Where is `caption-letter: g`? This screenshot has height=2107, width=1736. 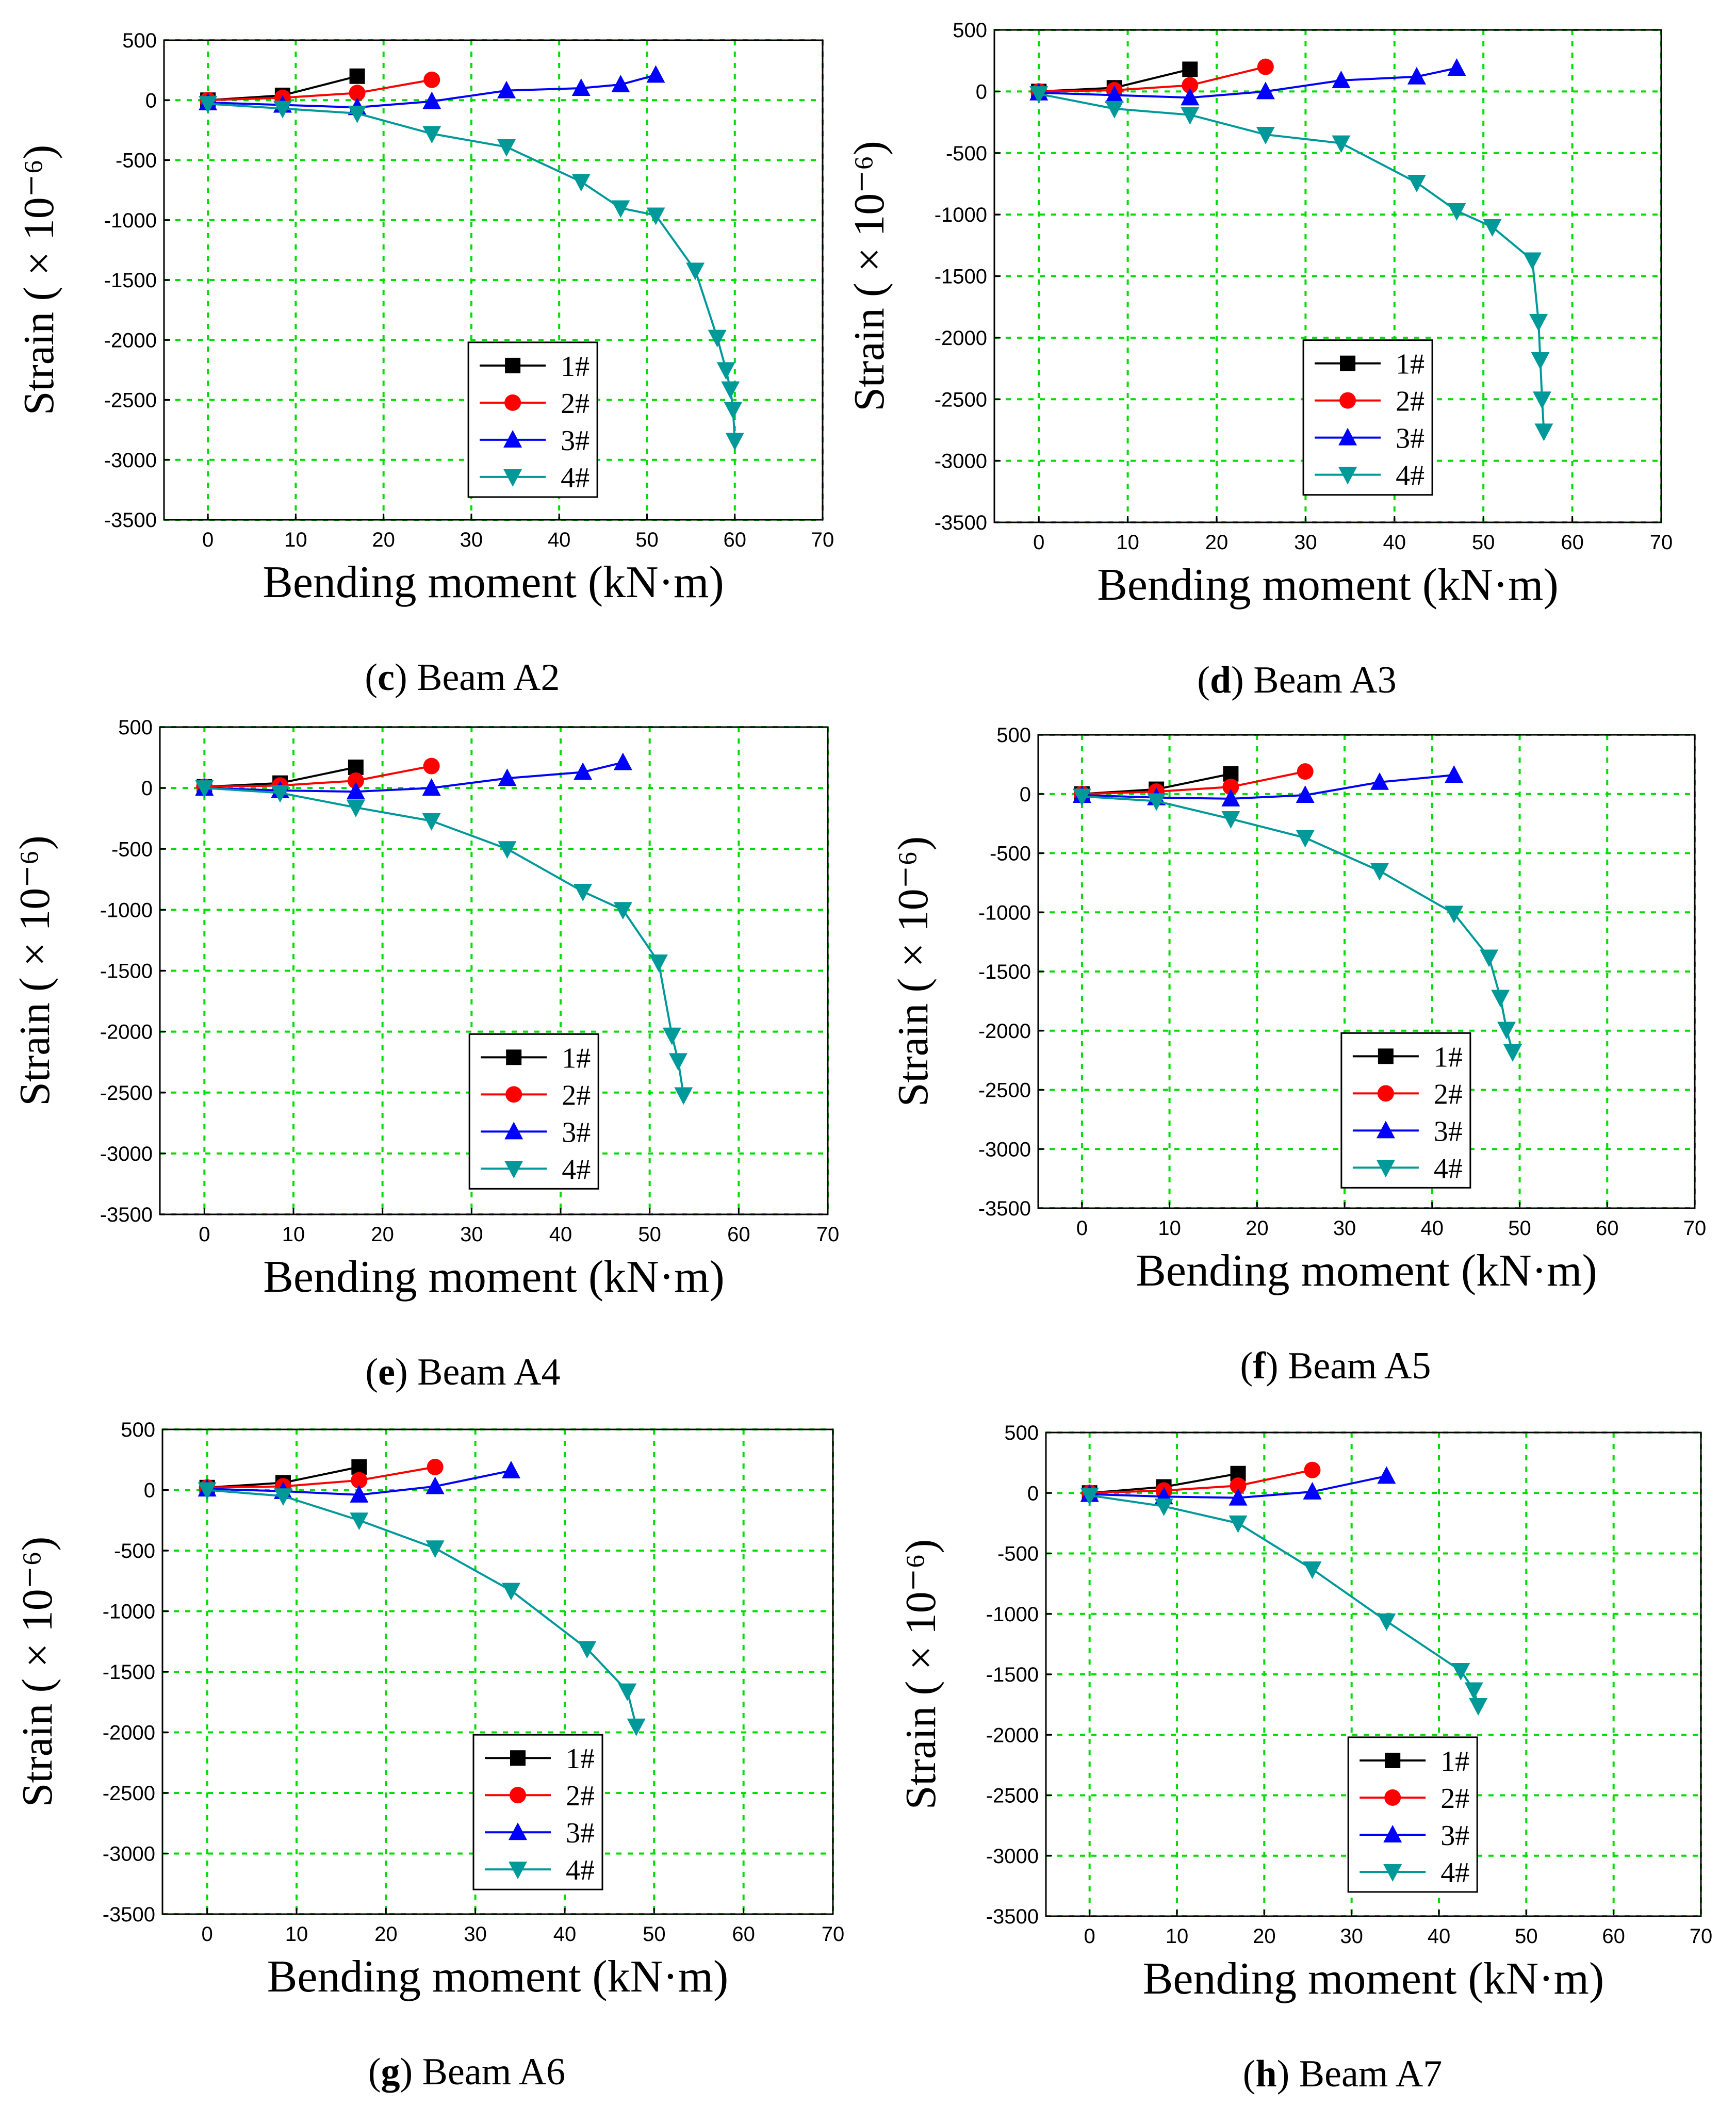 caption-letter: g is located at coordinates (390, 2072).